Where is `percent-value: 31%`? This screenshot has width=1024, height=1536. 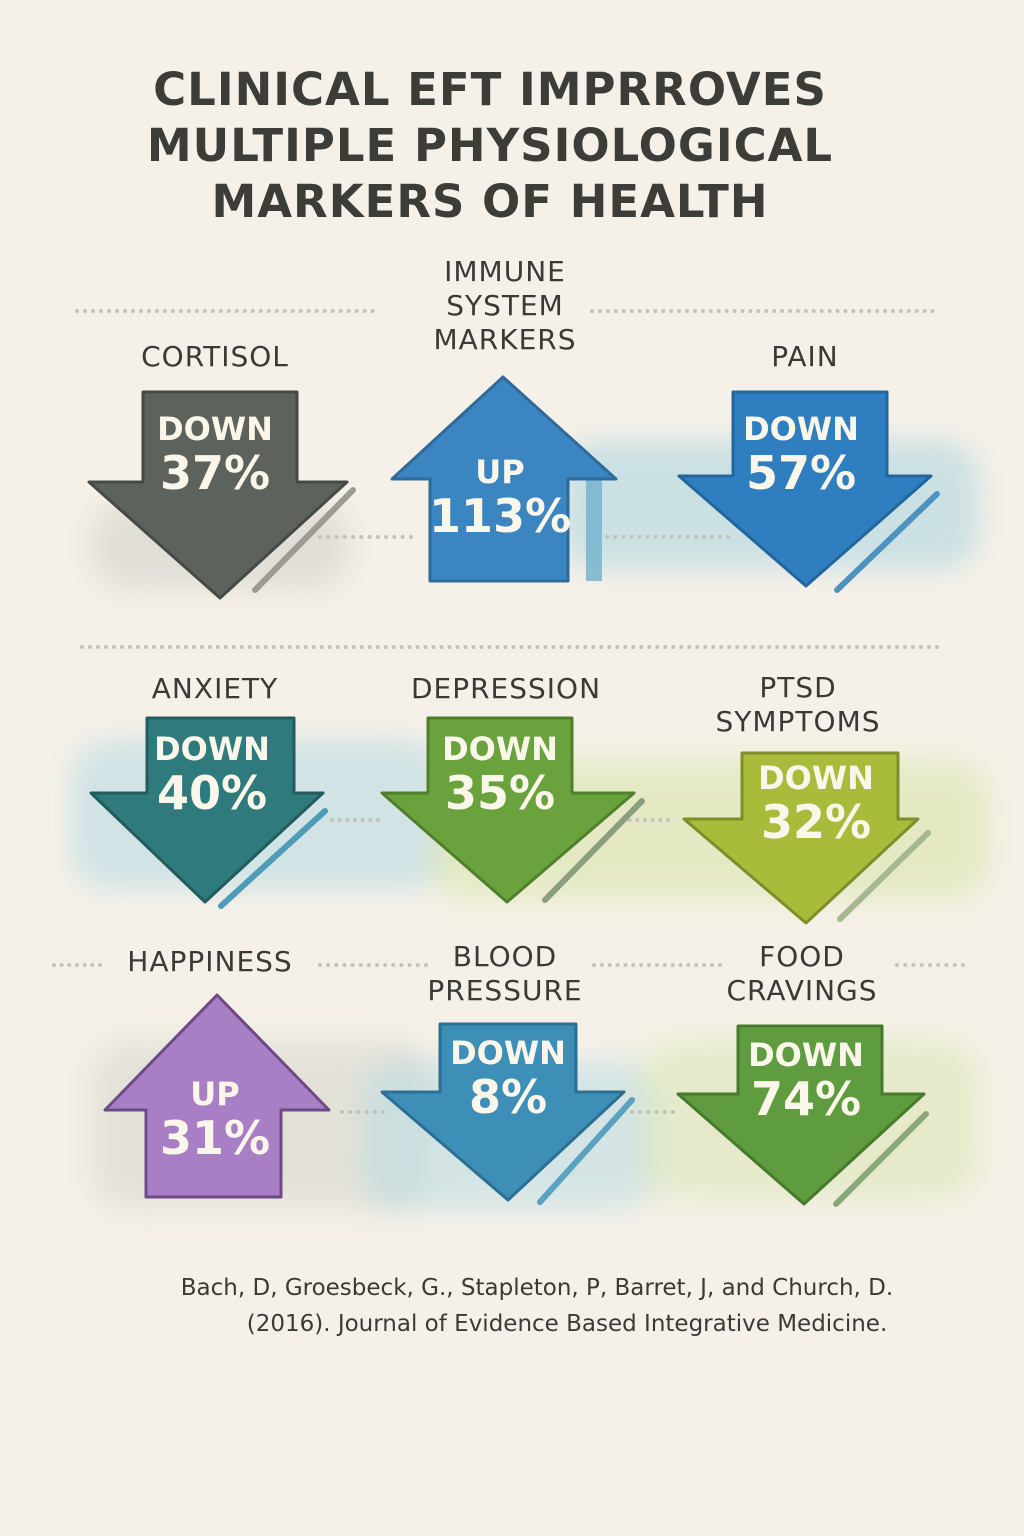
percent-value: 31% is located at coordinates (215, 1138).